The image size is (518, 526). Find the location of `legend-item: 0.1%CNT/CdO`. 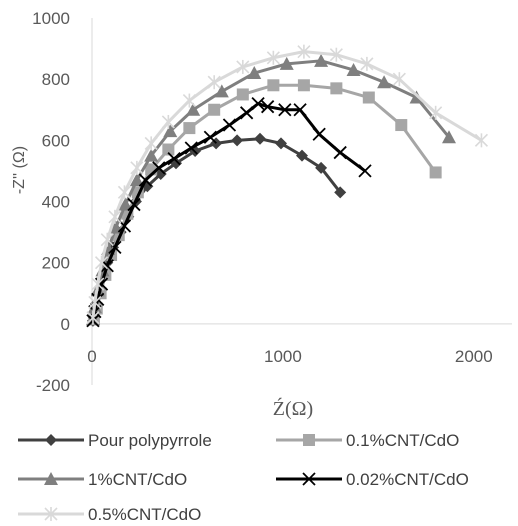

legend-item: 0.1%CNT/CdO is located at coordinates (367, 440).